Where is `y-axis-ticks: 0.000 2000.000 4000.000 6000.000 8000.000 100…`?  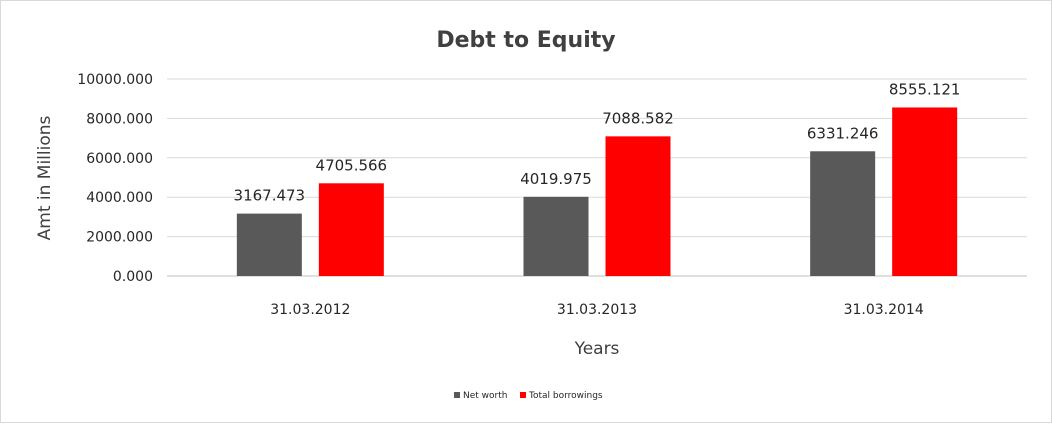
y-axis-ticks: 0.000 2000.000 4000.000 6000.000 8000.000 100… is located at coordinates (115, 178).